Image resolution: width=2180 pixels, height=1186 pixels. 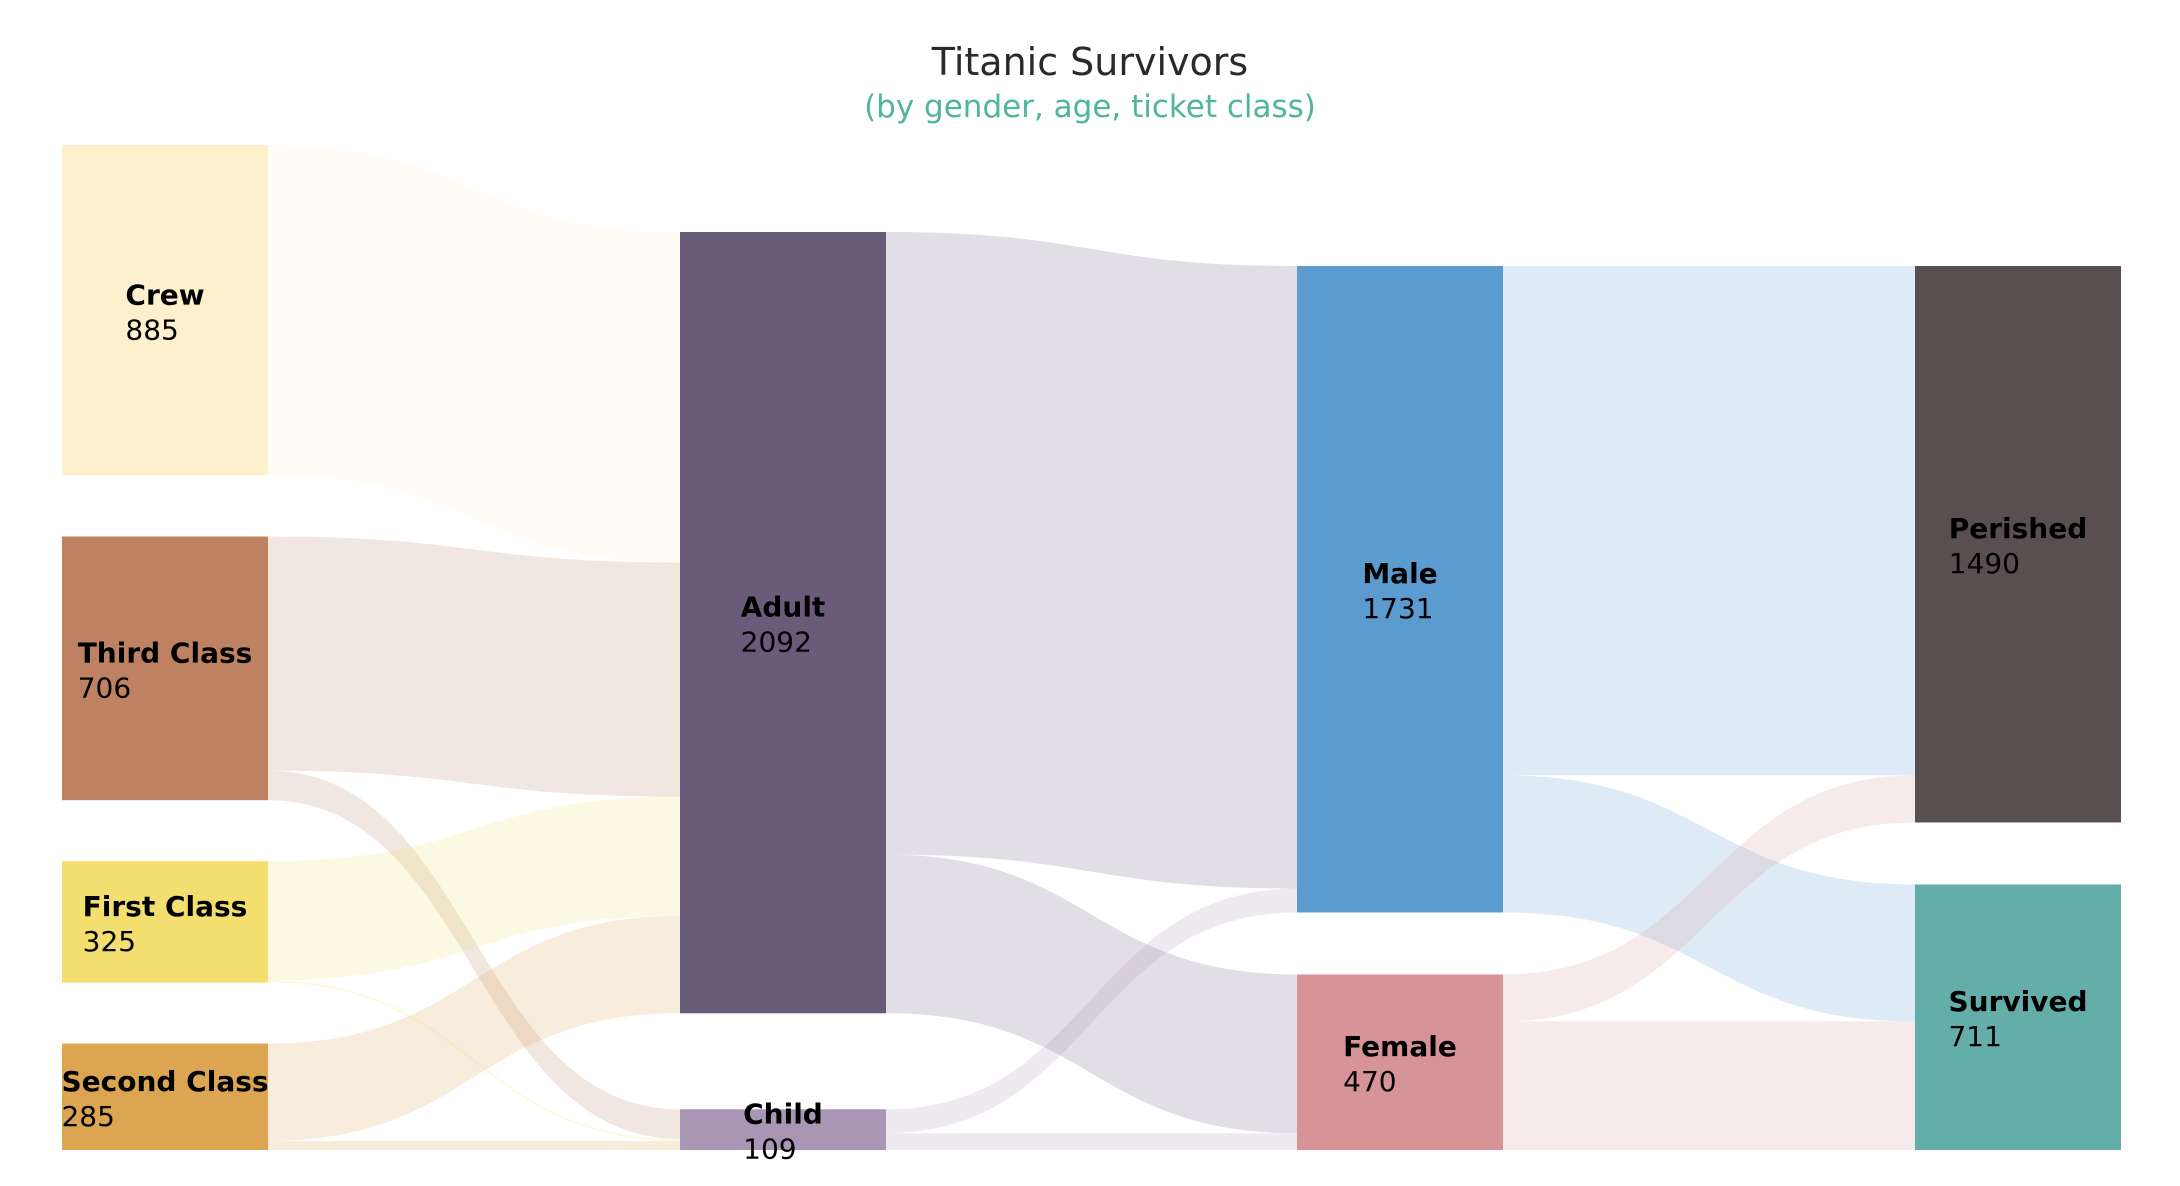 I want to click on node-crew, so click(x=165, y=310).